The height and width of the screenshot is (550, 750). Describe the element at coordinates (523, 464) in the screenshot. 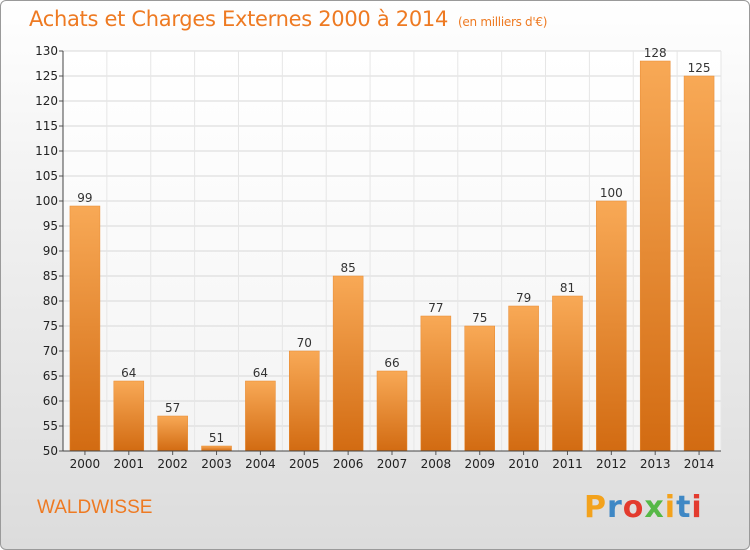

I see `x-tick-label: 2010` at that location.